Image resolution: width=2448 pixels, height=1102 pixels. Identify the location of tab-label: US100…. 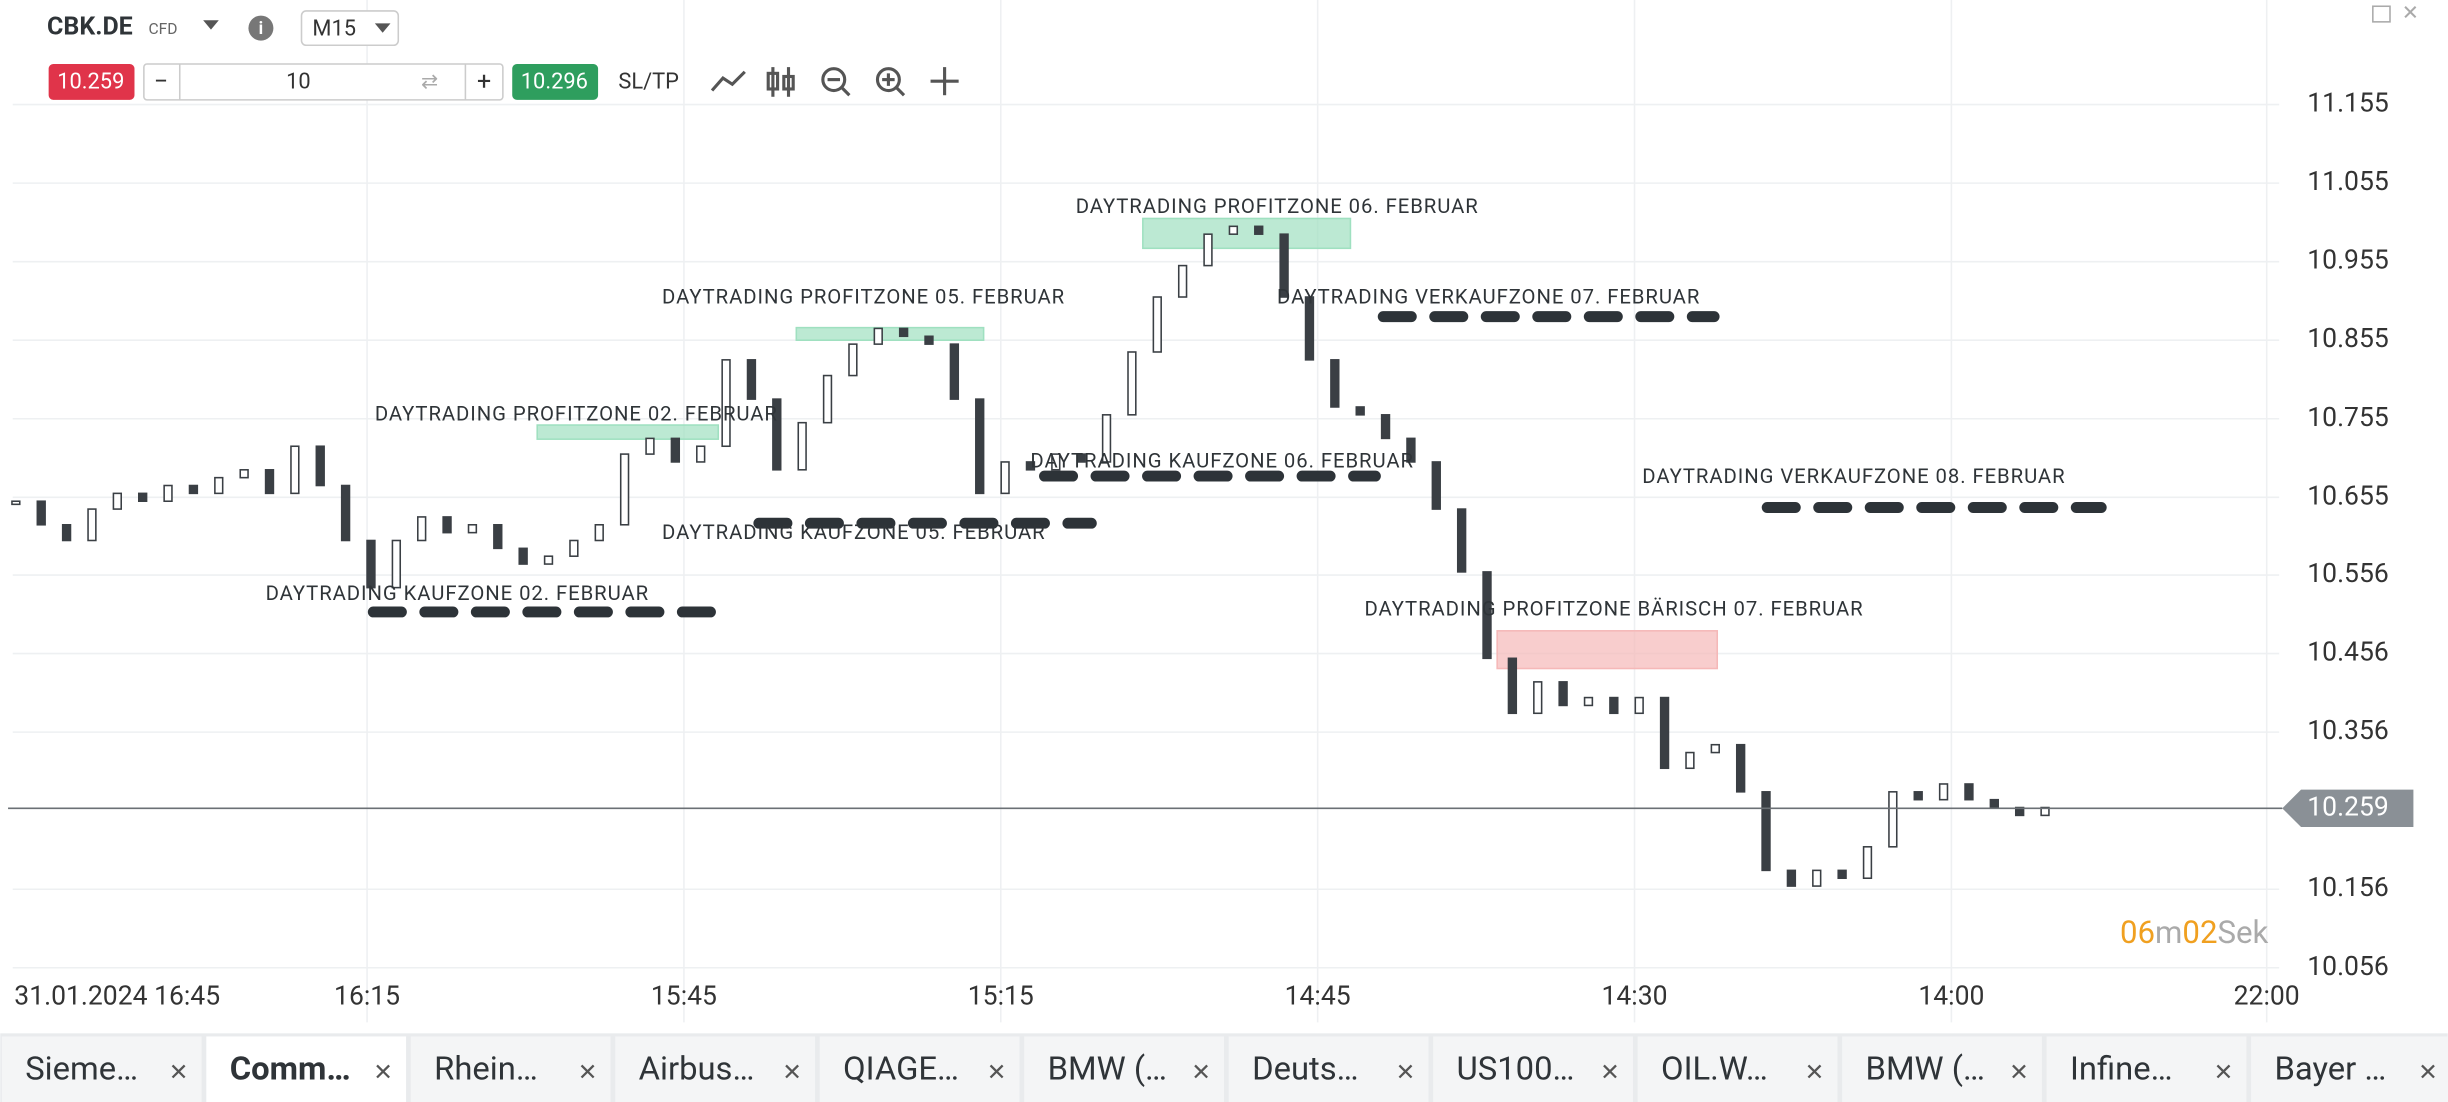
(1516, 1069).